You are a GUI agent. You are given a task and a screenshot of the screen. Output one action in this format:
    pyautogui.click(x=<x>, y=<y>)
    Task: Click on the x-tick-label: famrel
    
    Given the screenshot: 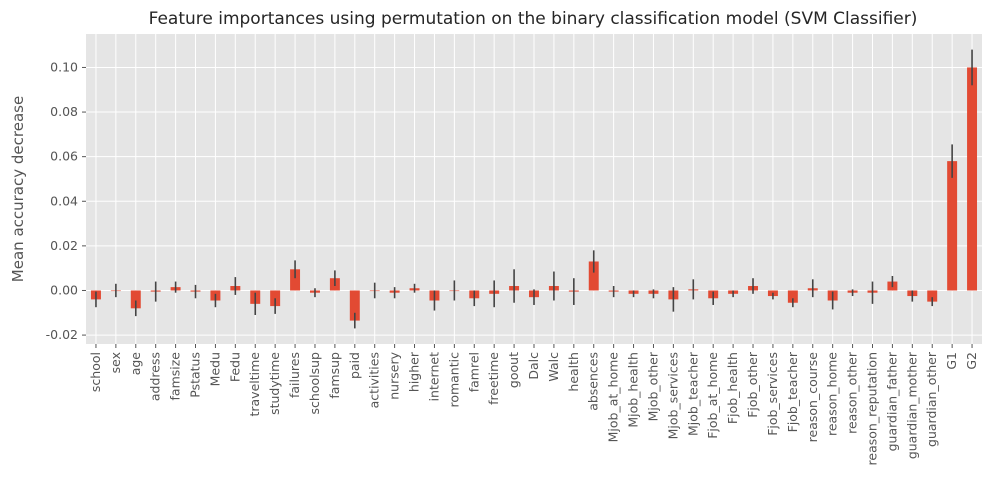 What is the action you would take?
    pyautogui.click(x=473, y=372)
    